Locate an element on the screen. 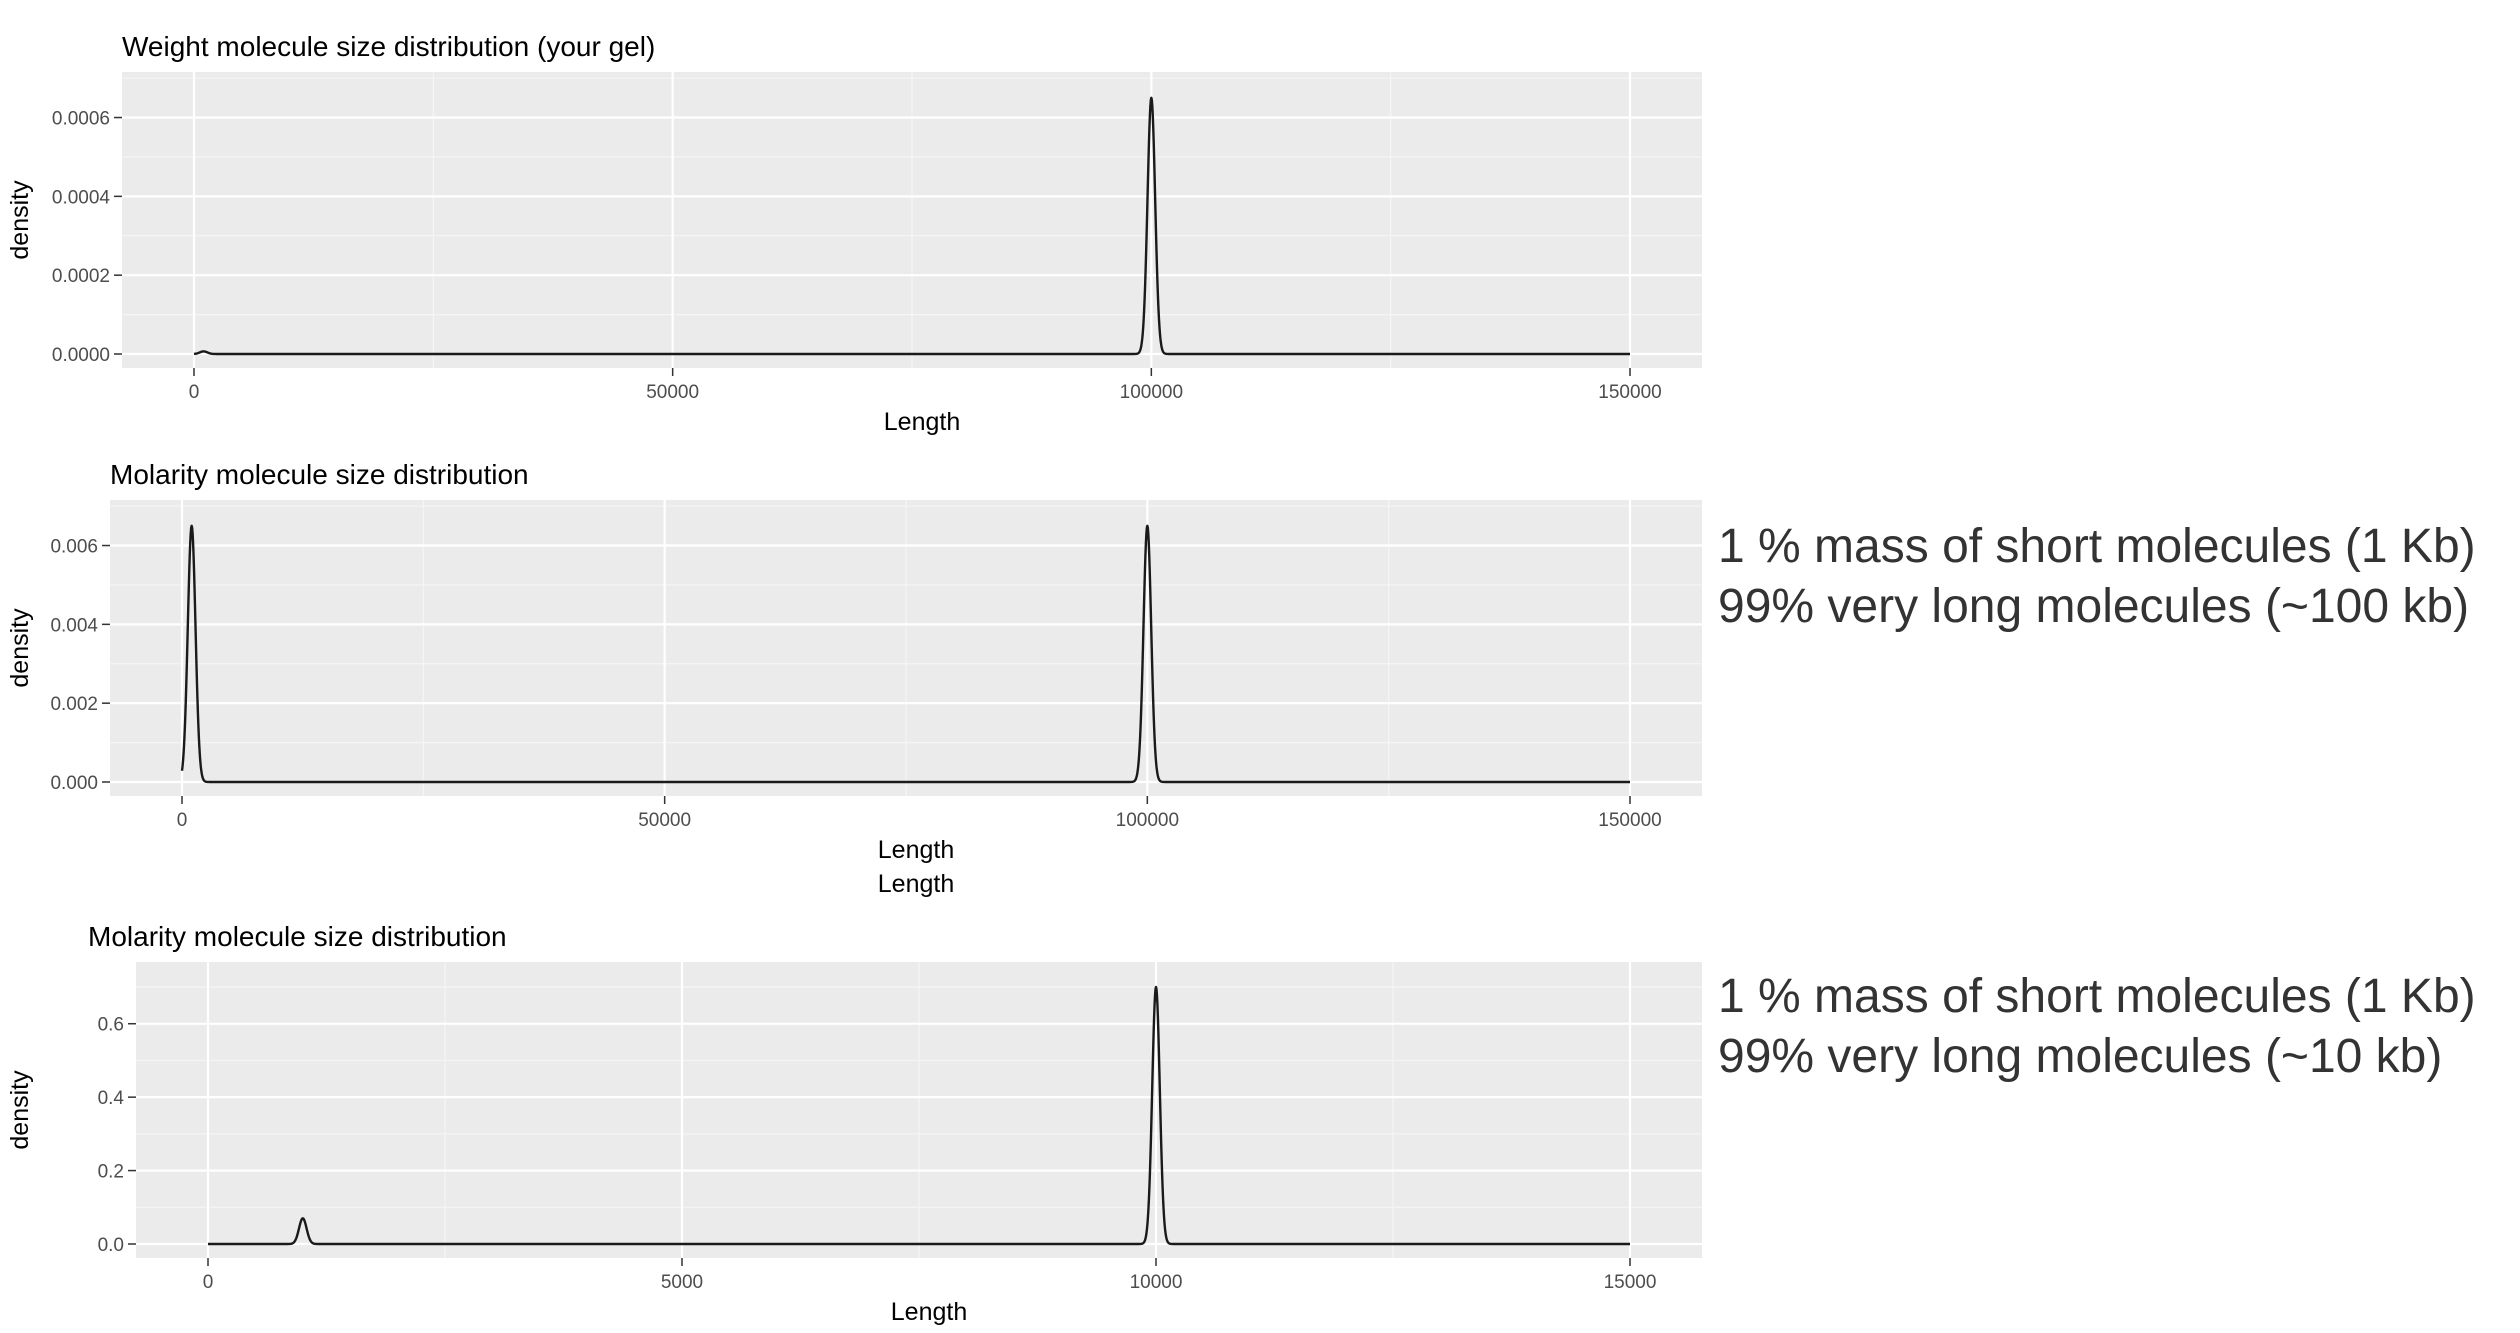  x-tick-label: 5000 is located at coordinates (682, 1282).